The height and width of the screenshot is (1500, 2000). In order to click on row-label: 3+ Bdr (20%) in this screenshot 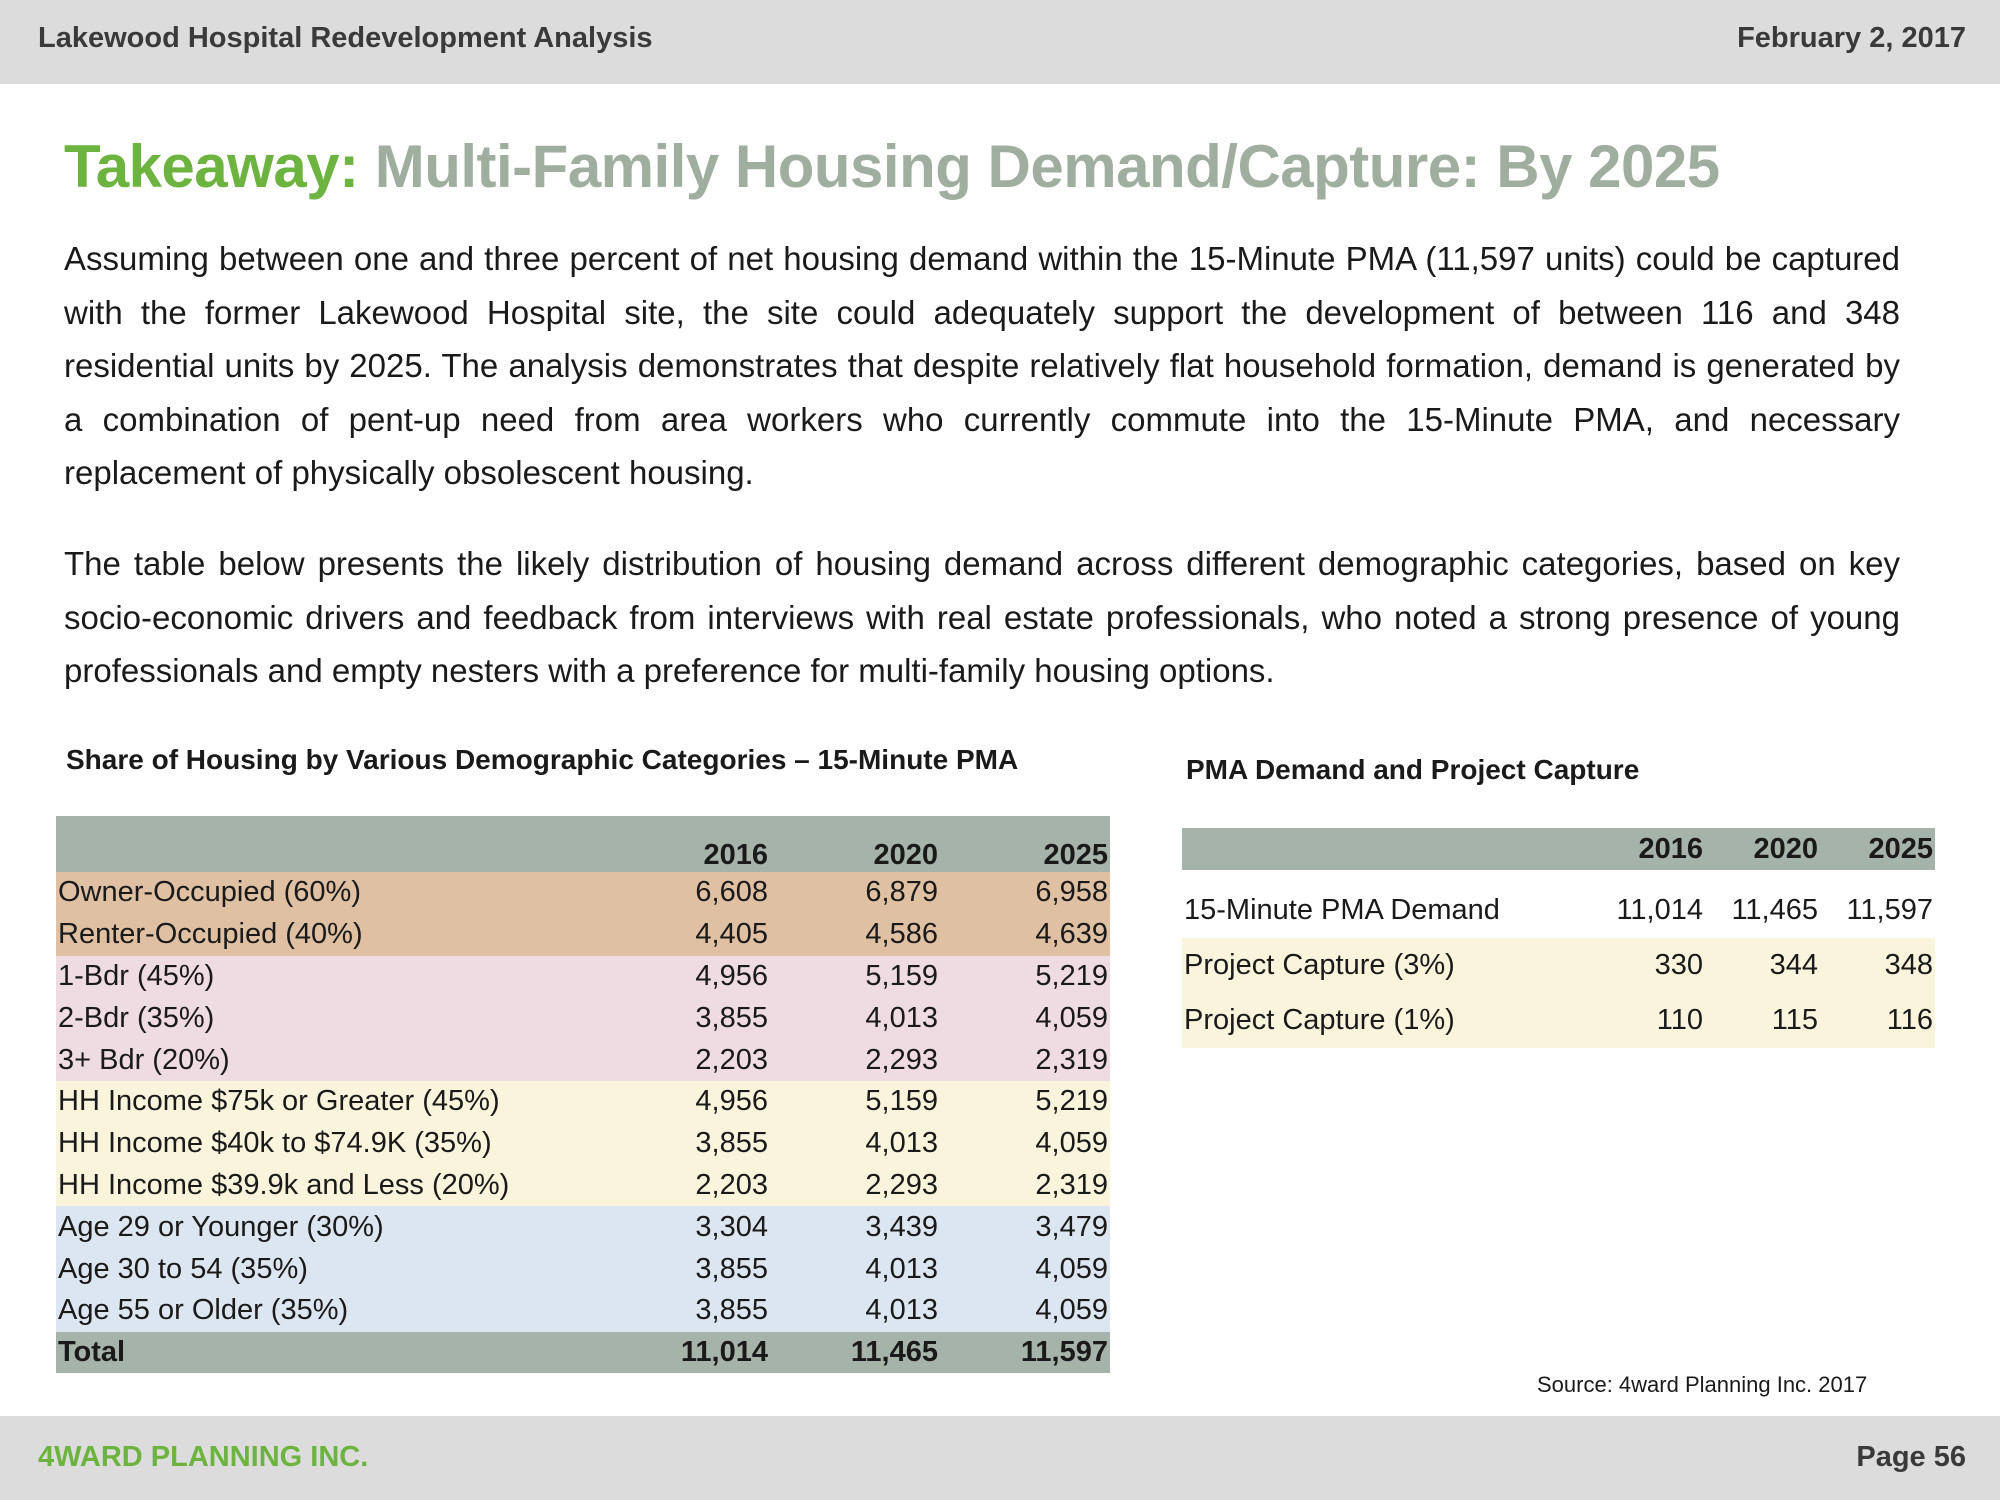, I will do `click(328, 1060)`.